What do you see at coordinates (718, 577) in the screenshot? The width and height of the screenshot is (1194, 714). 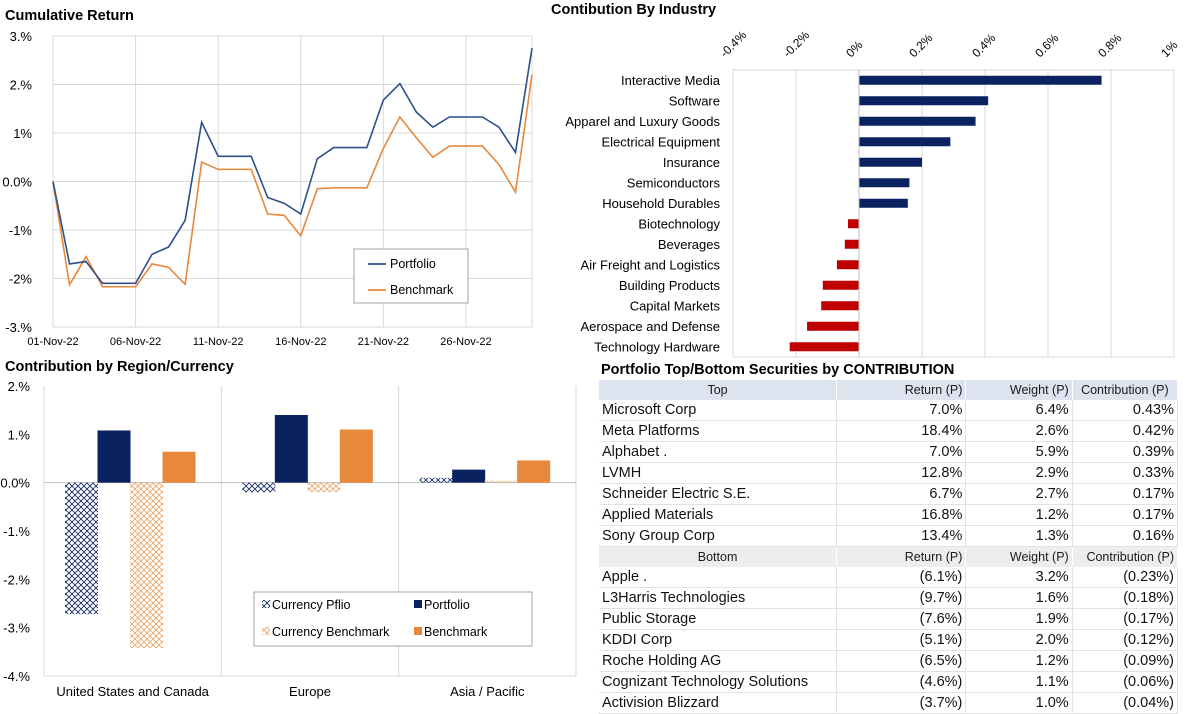 I see `security-name-cell: Apple .` at bounding box center [718, 577].